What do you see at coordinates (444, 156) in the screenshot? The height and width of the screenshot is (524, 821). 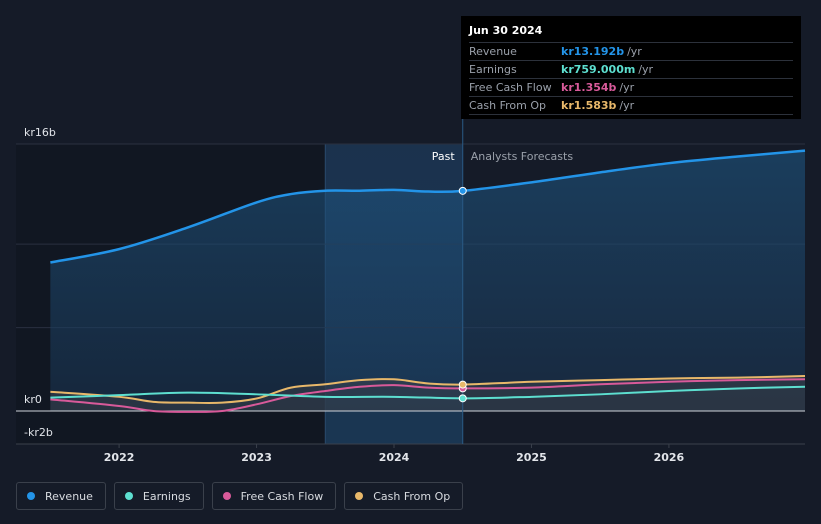 I see `past-label: Past` at bounding box center [444, 156].